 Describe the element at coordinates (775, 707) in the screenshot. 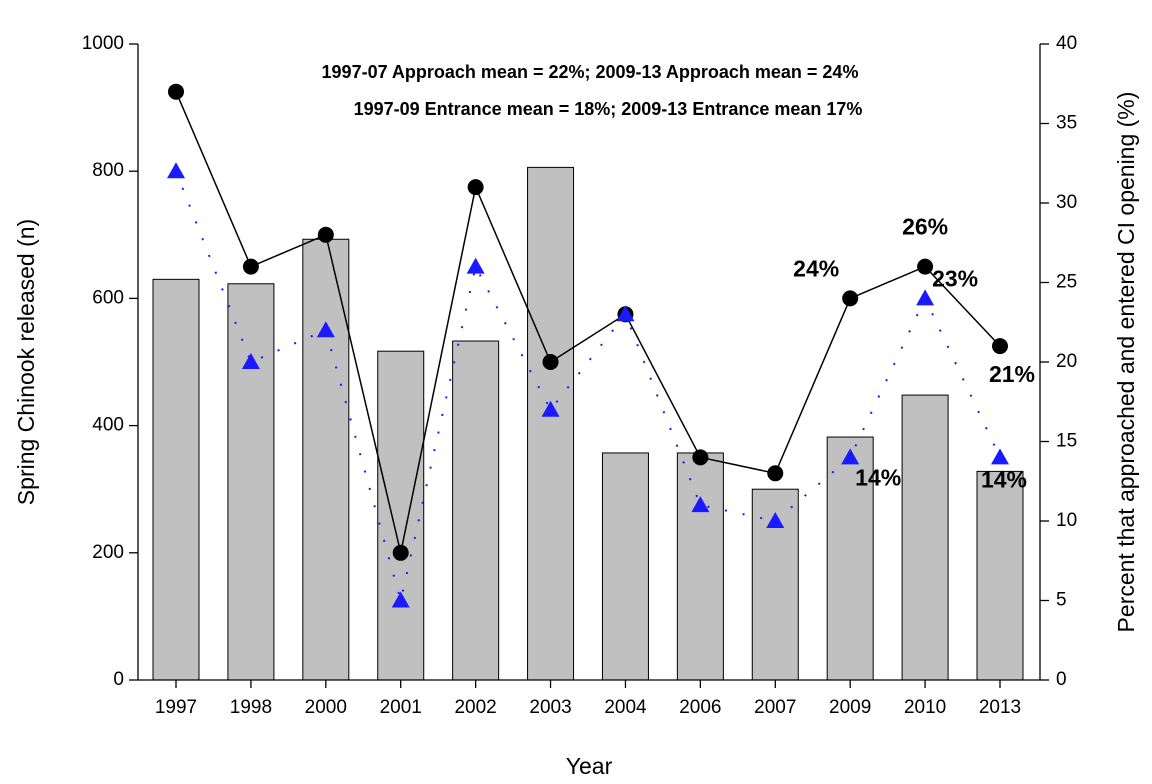

I see `x-tick-label: 2007` at that location.